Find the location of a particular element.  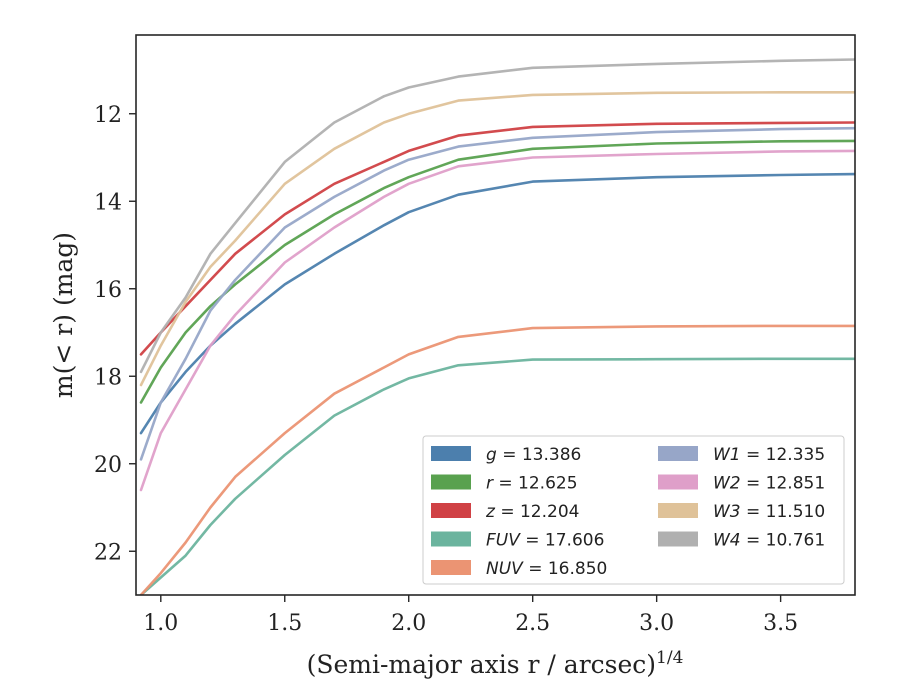

y-tick-label: 18 is located at coordinates (108, 377).